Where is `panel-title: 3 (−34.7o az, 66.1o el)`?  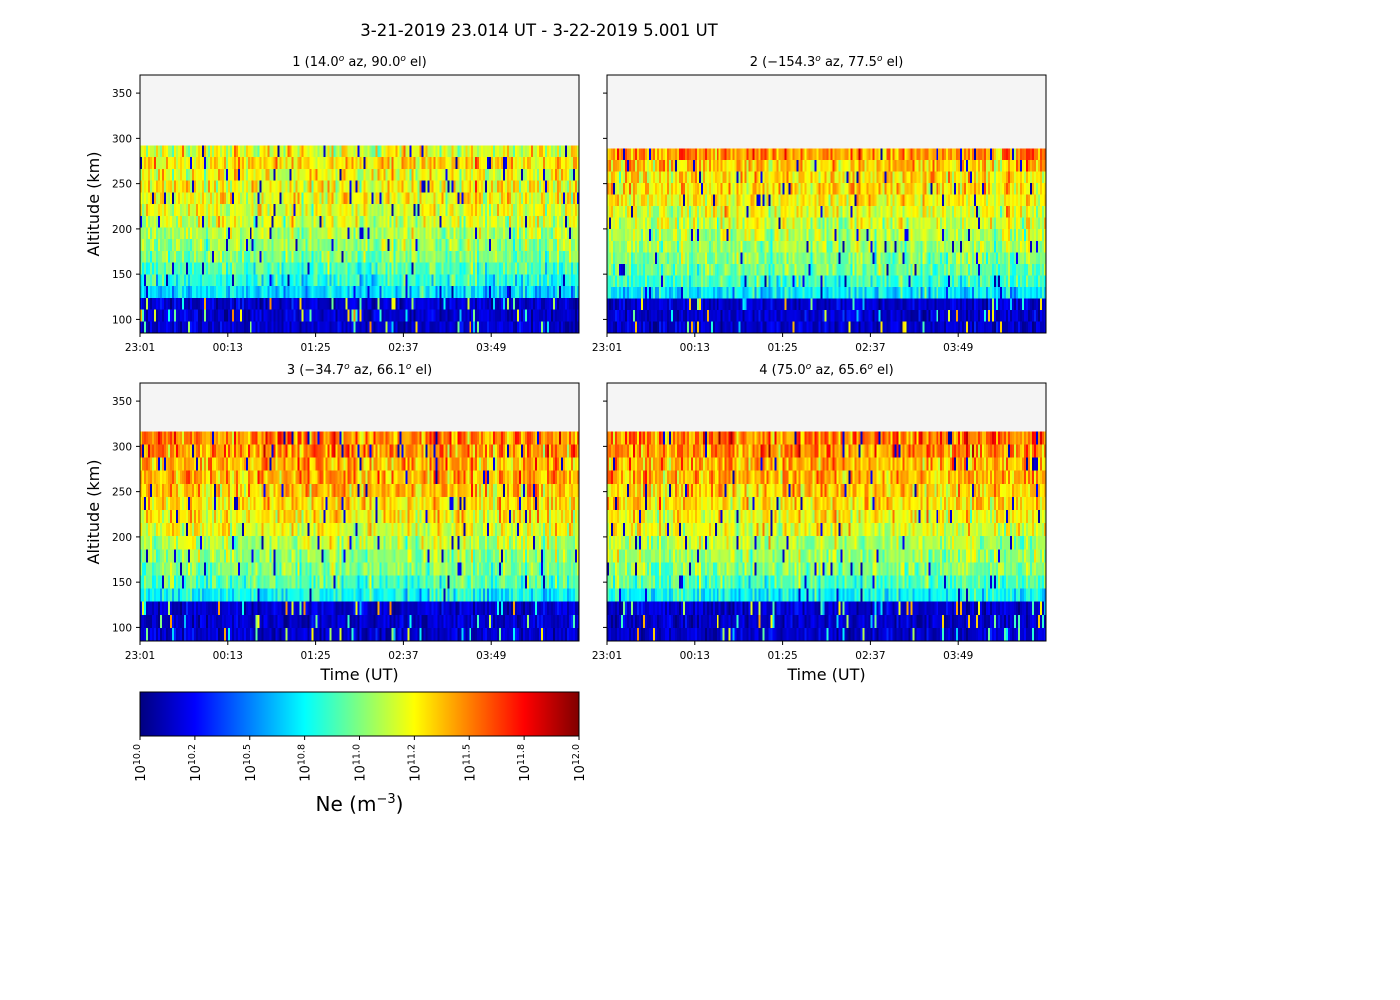
panel-title: 3 (−34.7o az, 66.1o el) is located at coordinates (359, 370).